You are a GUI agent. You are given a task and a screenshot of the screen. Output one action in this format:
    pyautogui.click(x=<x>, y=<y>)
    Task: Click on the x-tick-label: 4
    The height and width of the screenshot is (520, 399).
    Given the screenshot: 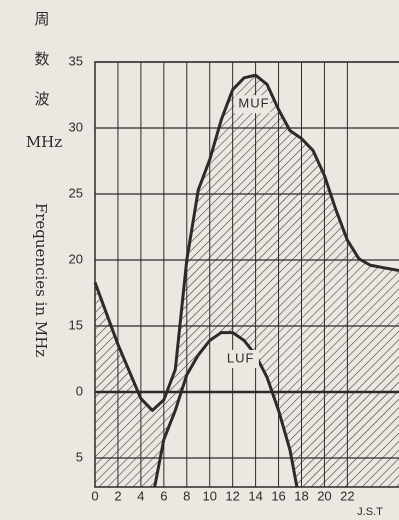 What is the action you would take?
    pyautogui.click(x=140, y=495)
    